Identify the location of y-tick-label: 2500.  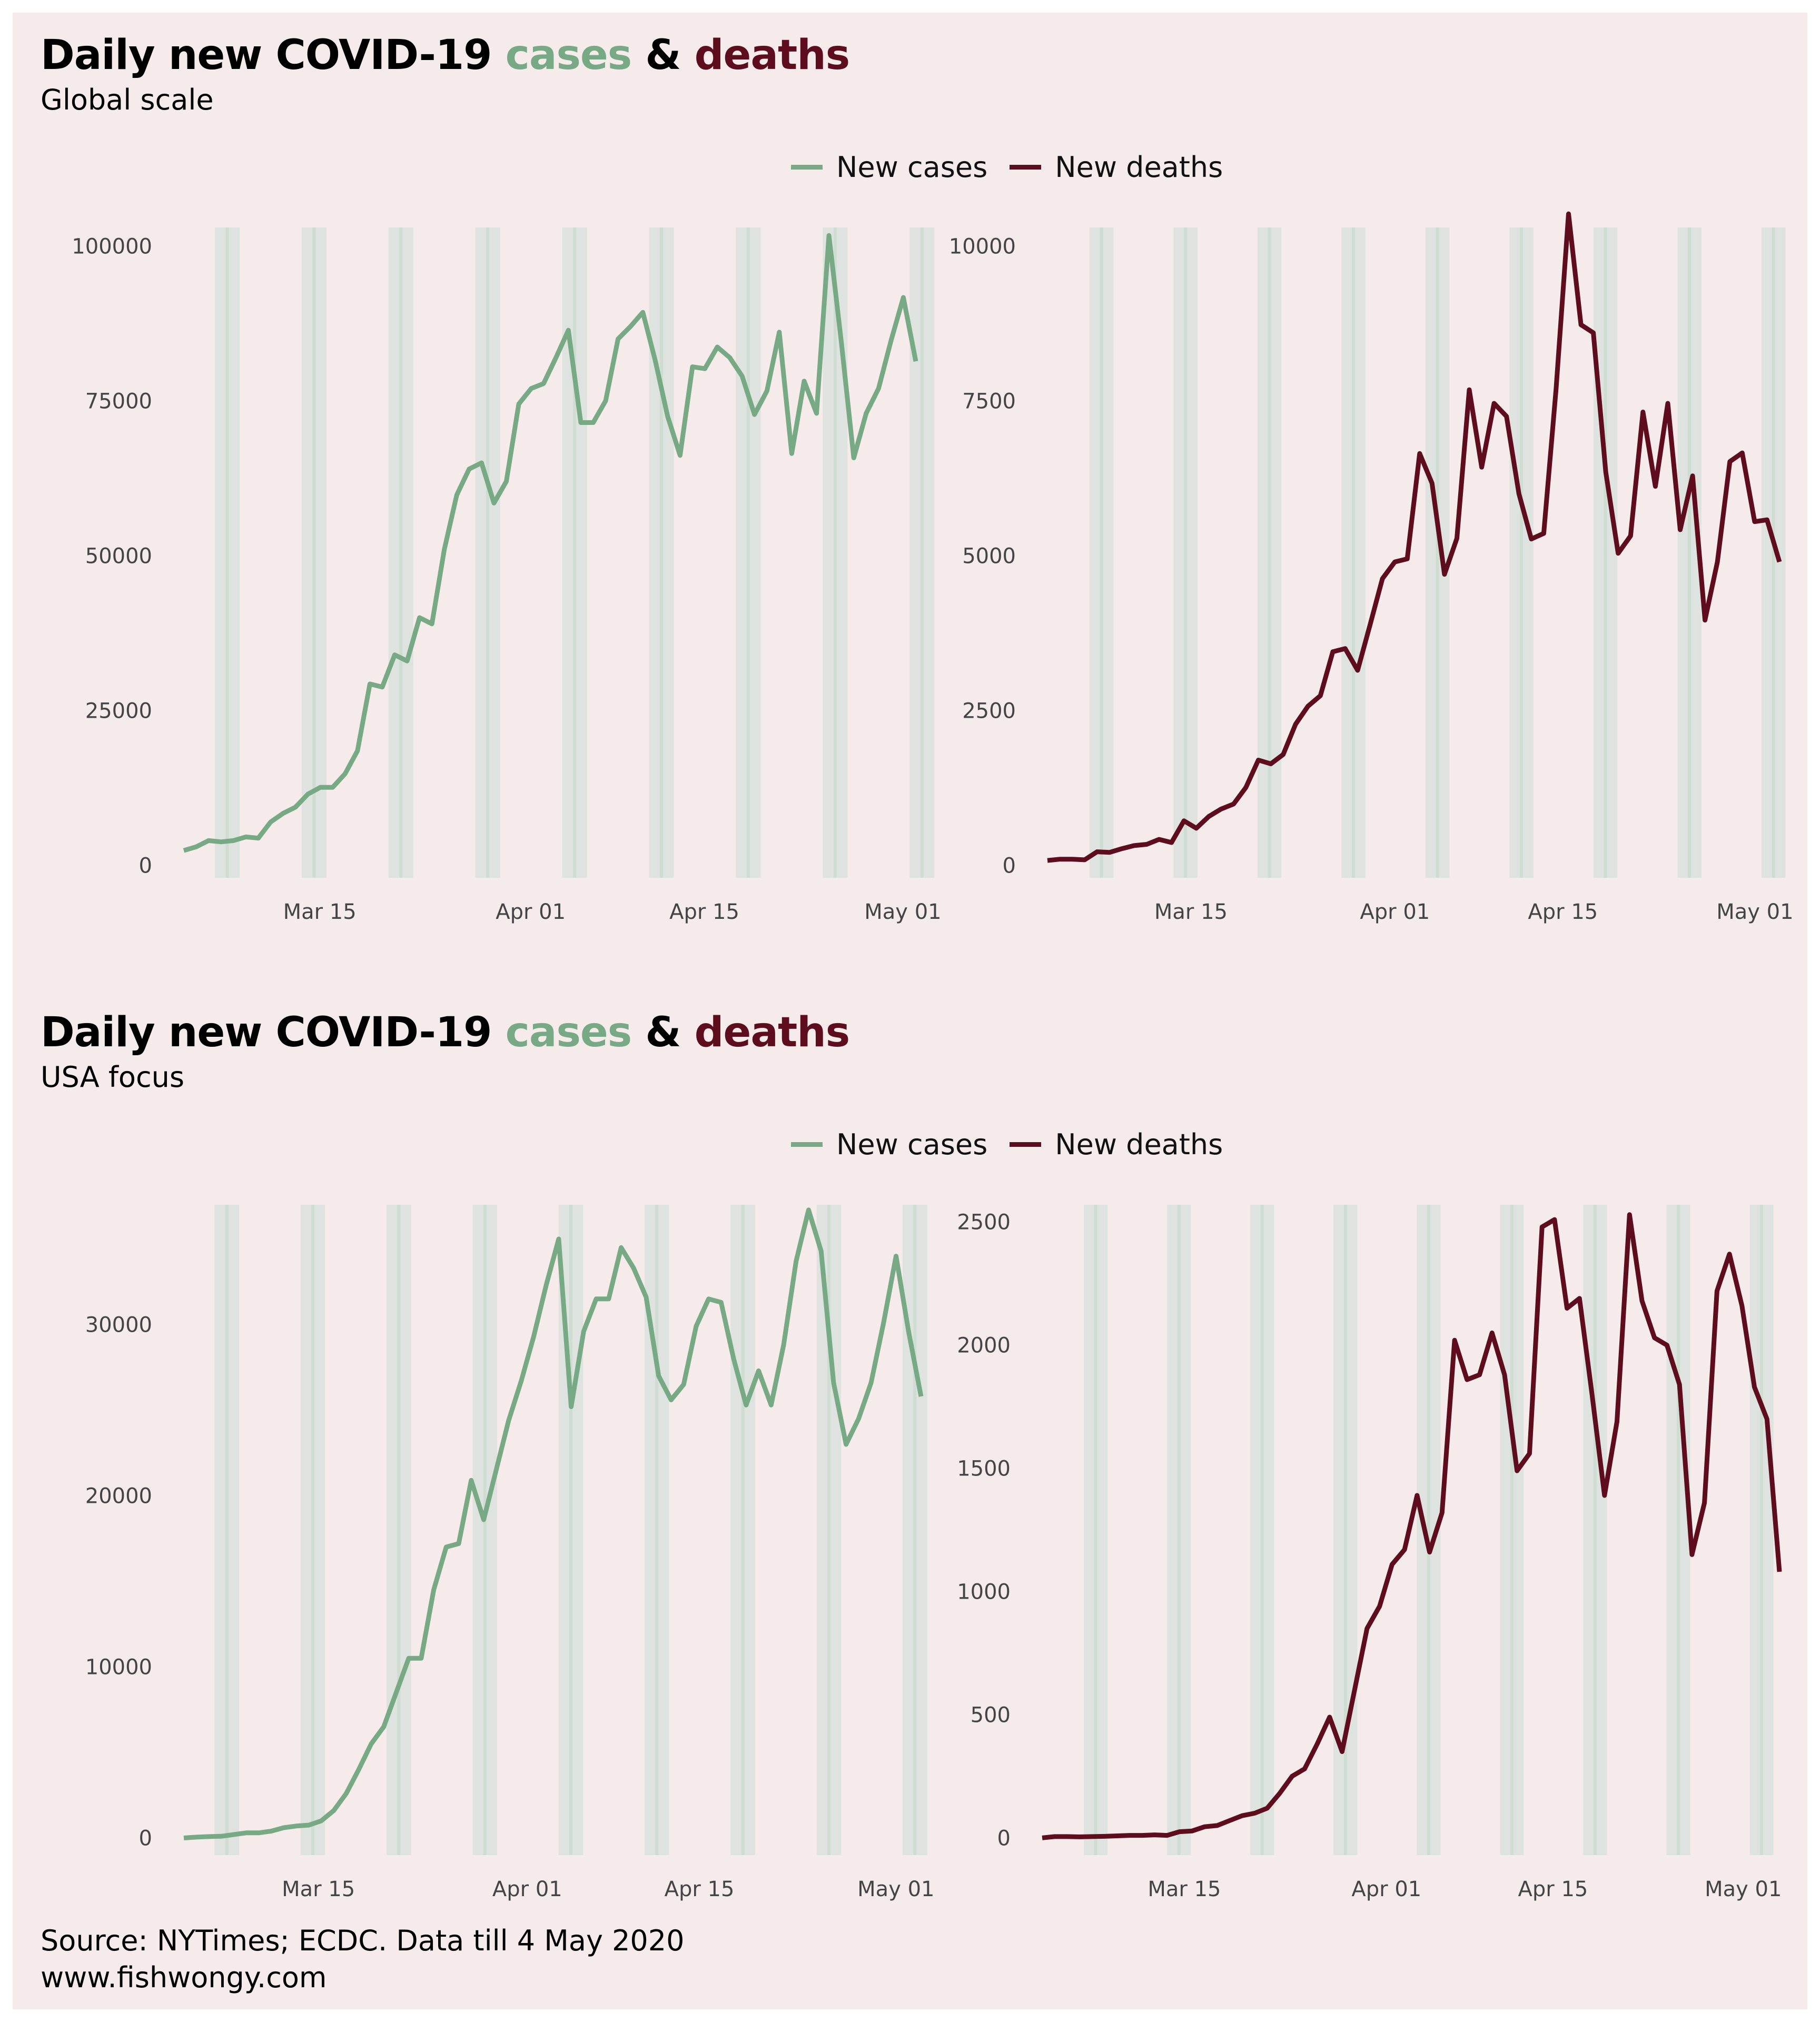
(989, 711).